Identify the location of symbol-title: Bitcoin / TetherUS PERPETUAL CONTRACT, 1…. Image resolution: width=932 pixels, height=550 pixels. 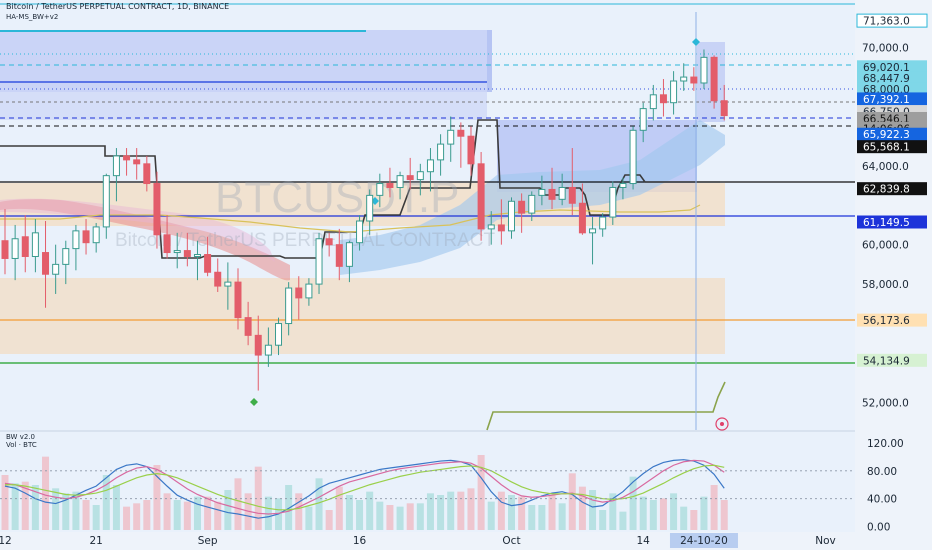
(117, 6).